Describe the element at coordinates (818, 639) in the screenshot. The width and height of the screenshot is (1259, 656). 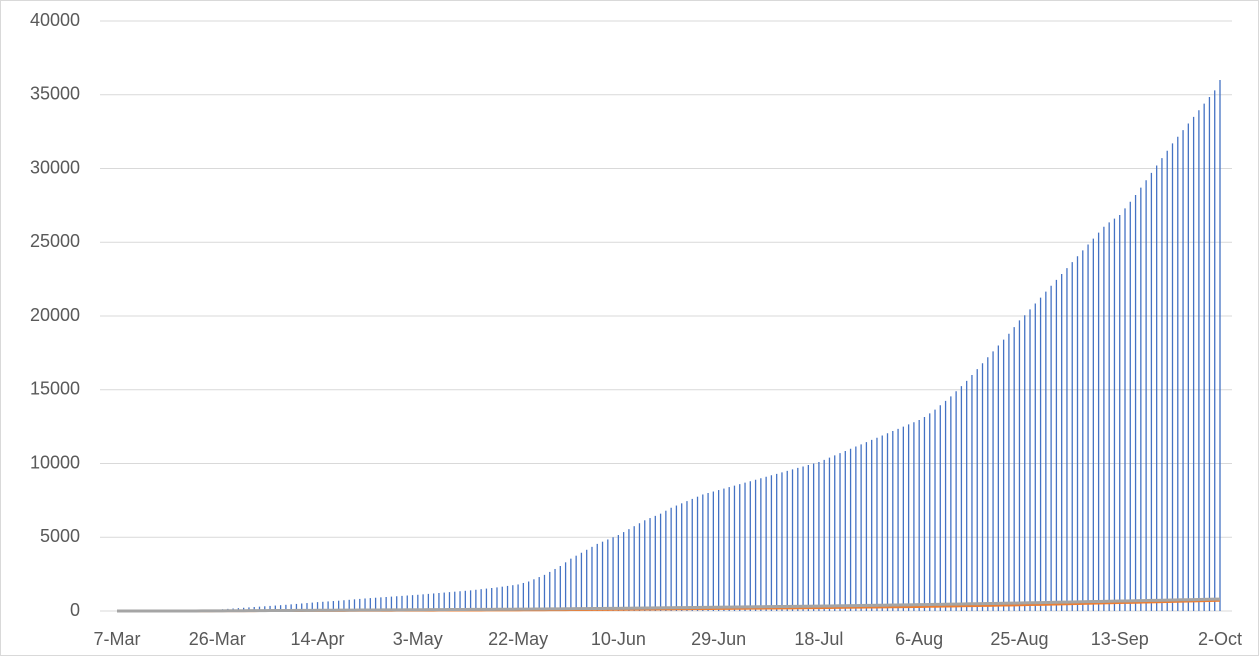
I see `x-tick-label: 18-Jul` at that location.